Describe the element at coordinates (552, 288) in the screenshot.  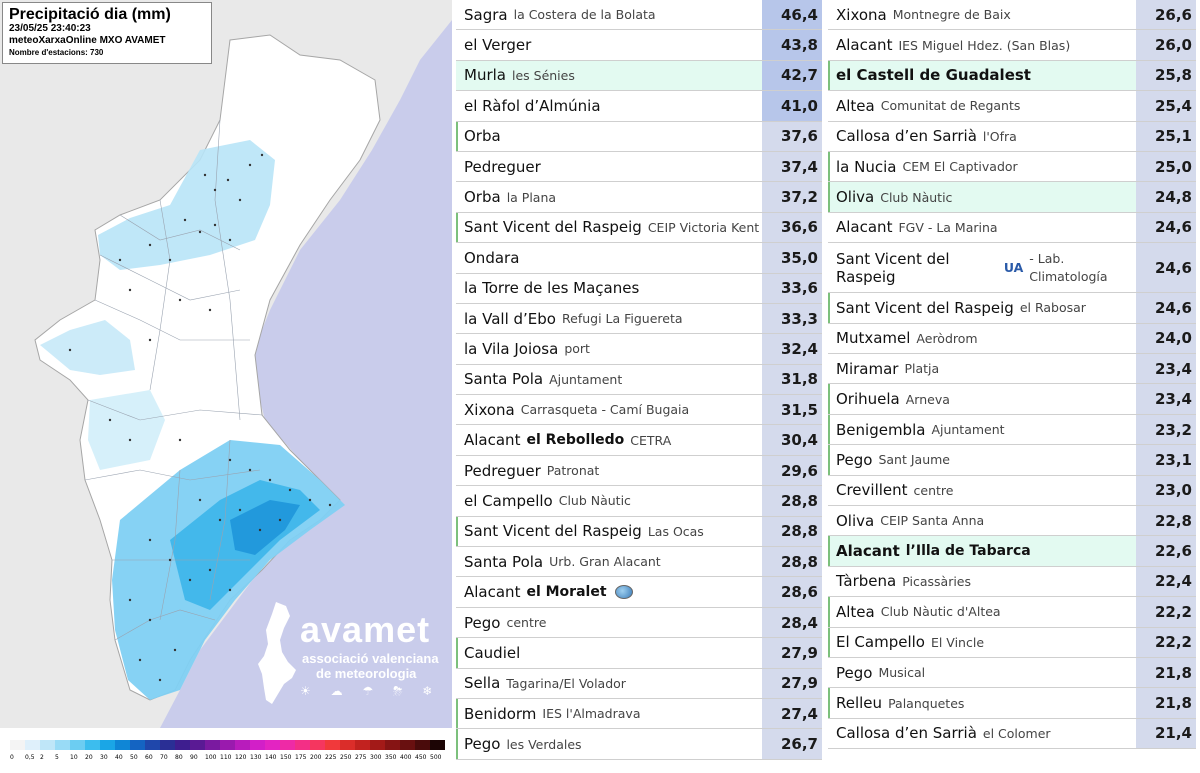
I see `station-name: la Torre de les Maçanes` at that location.